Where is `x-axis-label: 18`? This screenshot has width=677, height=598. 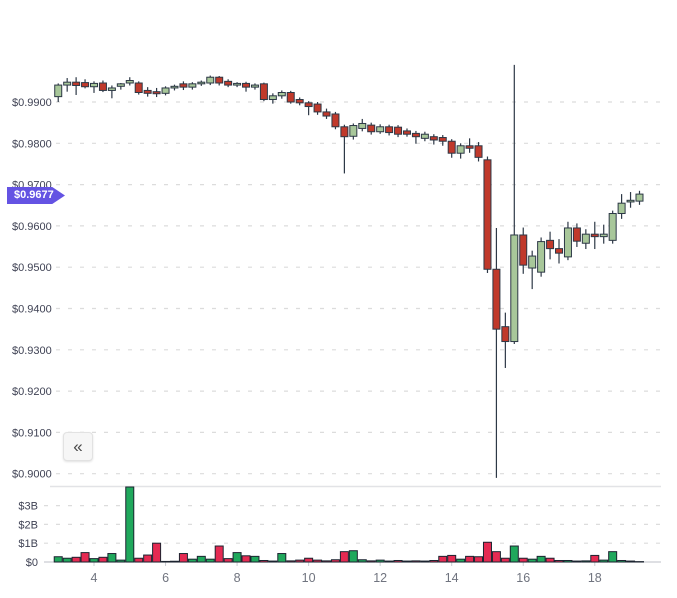 x-axis-label: 18 is located at coordinates (595, 578).